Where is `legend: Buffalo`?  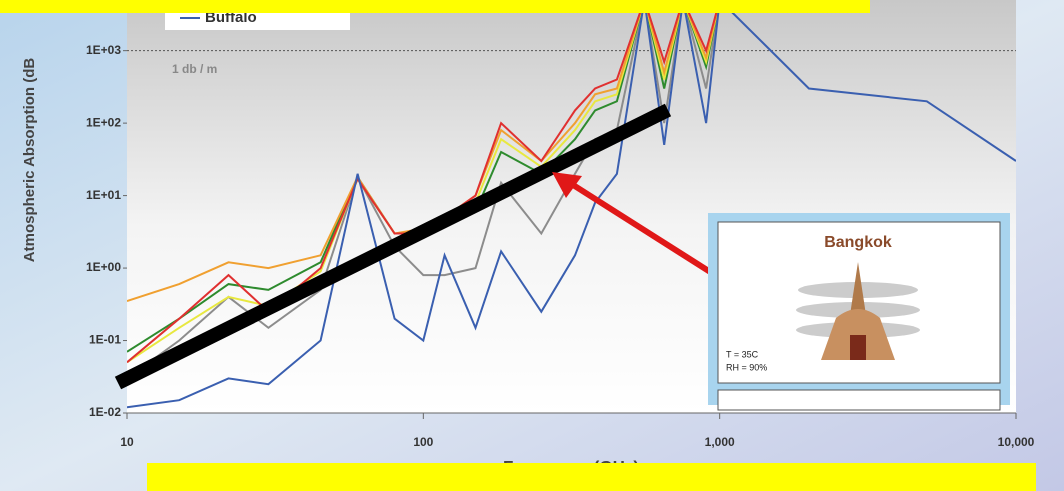 legend: Buffalo is located at coordinates (218, 17).